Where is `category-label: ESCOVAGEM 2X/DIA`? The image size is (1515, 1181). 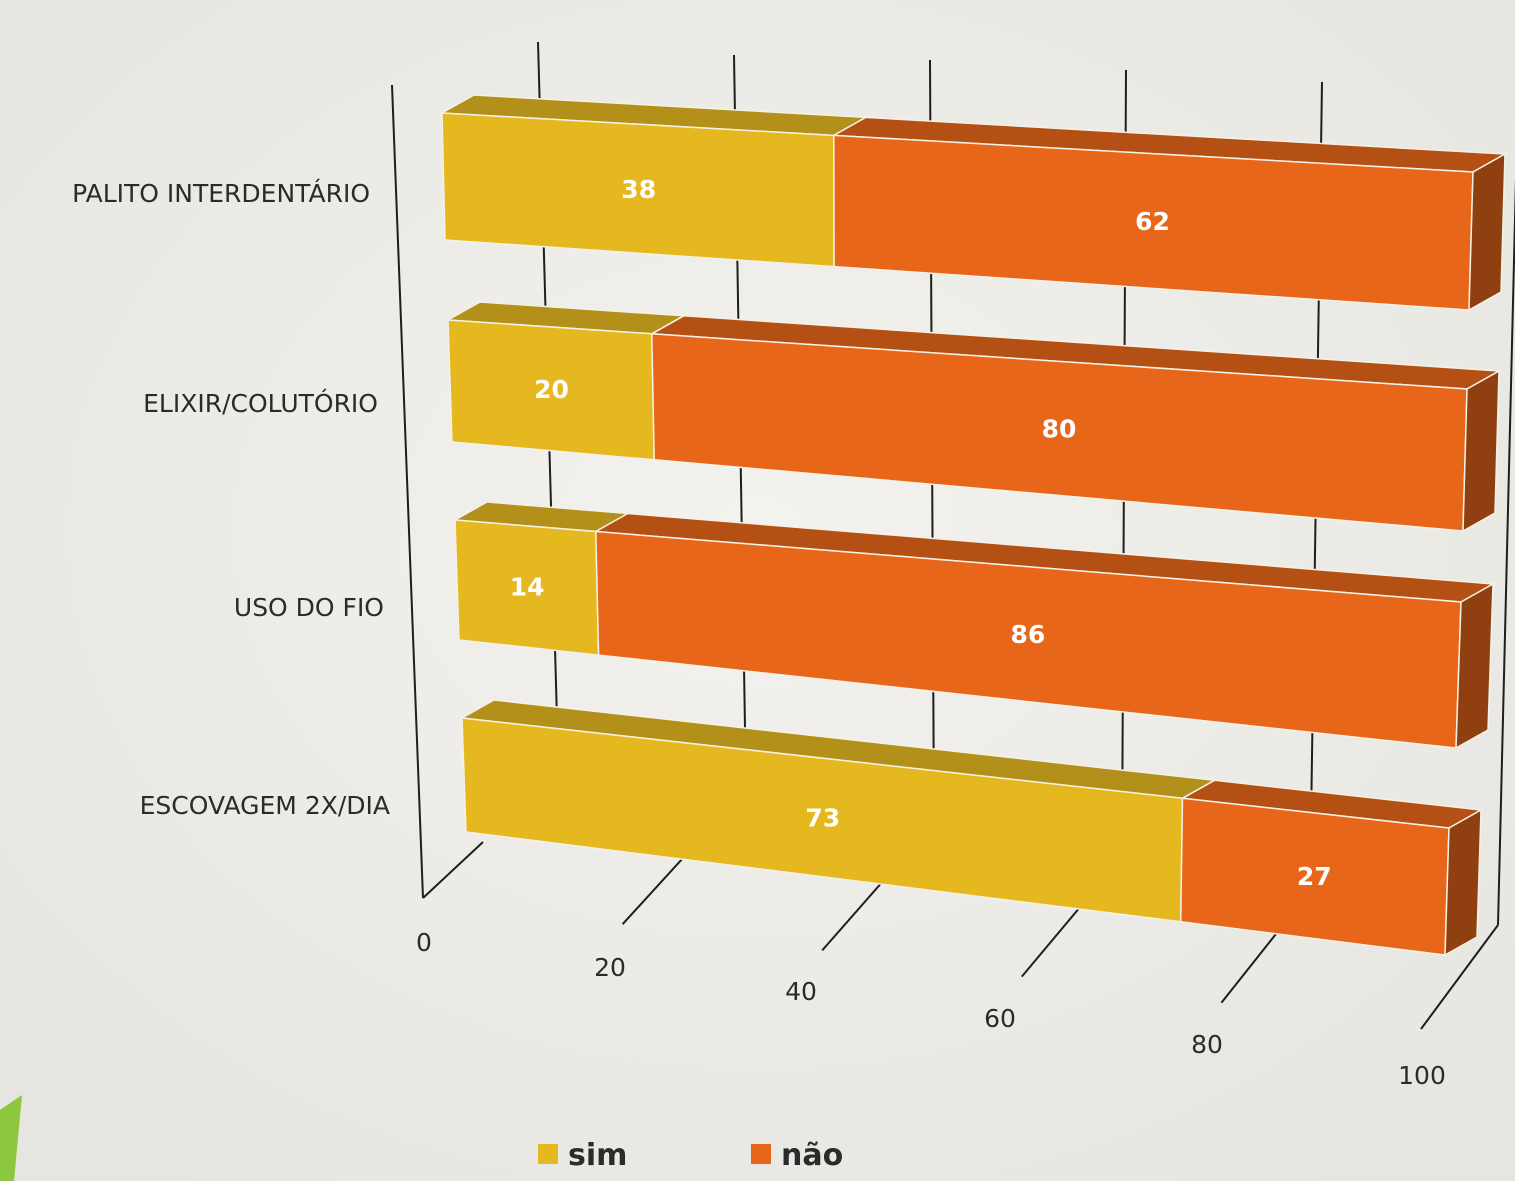
category-label: ESCOVAGEM 2X/DIA is located at coordinates (265, 805).